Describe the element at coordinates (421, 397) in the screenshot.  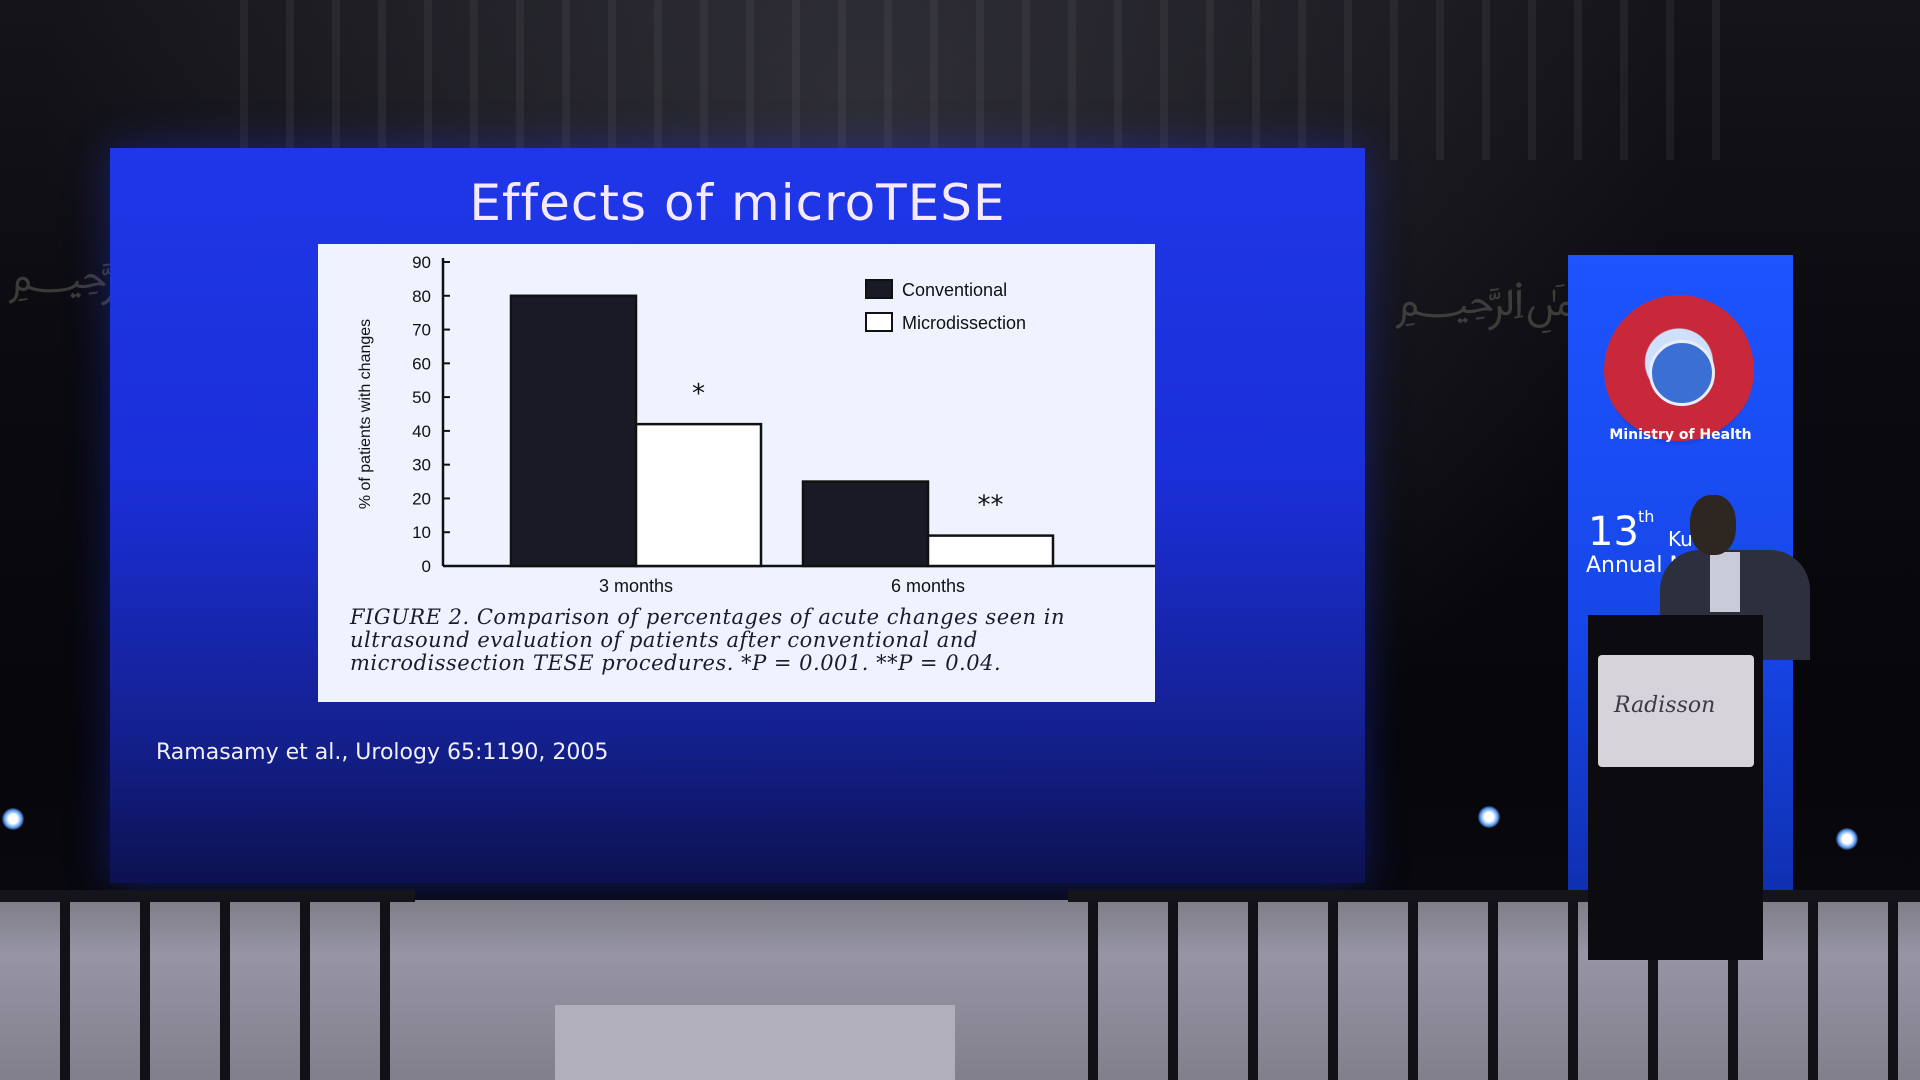
I see `y-tick-label: 50` at that location.